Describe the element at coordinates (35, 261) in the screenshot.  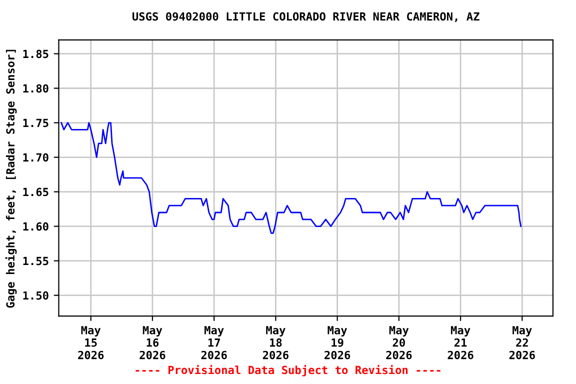
I see `y-tick-label: 1.55` at that location.